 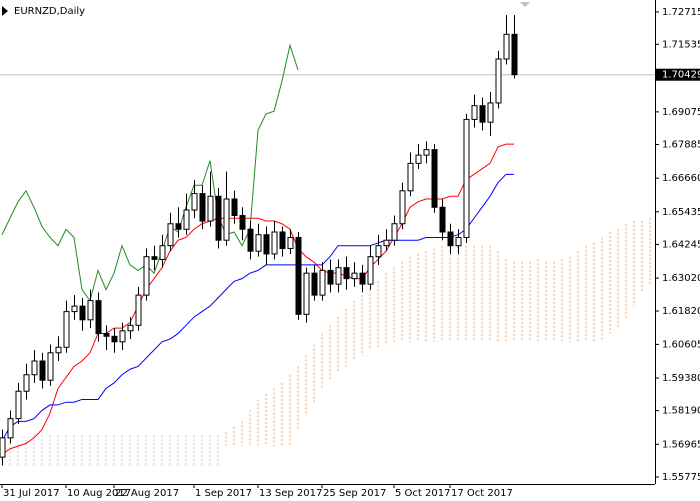 I want to click on y-tick-label: 1.61820, so click(x=681, y=311).